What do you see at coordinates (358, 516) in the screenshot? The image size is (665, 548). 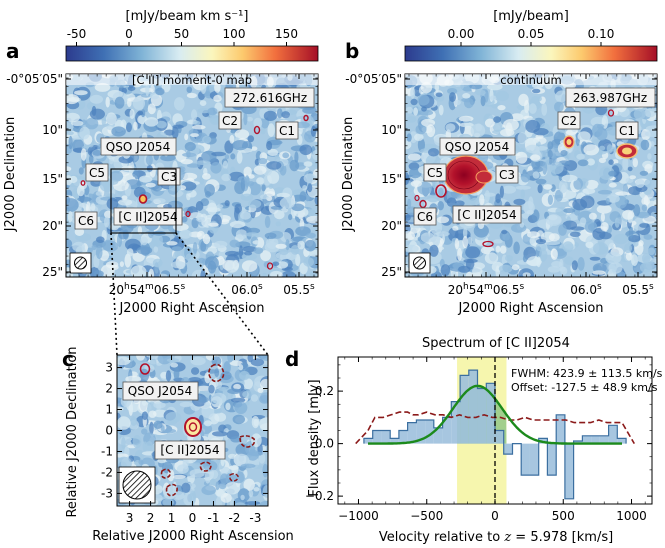 I see `x-tick-label: −1000` at bounding box center [358, 516].